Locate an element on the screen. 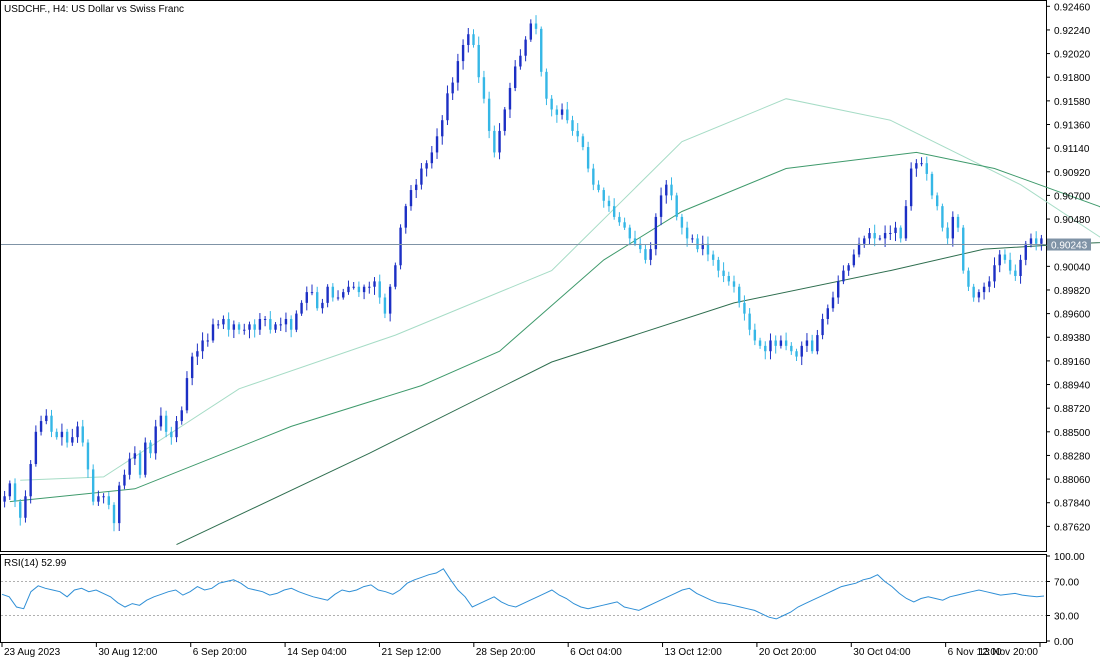 The width and height of the screenshot is (1100, 665). price-tick-label: 0.90920 is located at coordinates (1072, 173).